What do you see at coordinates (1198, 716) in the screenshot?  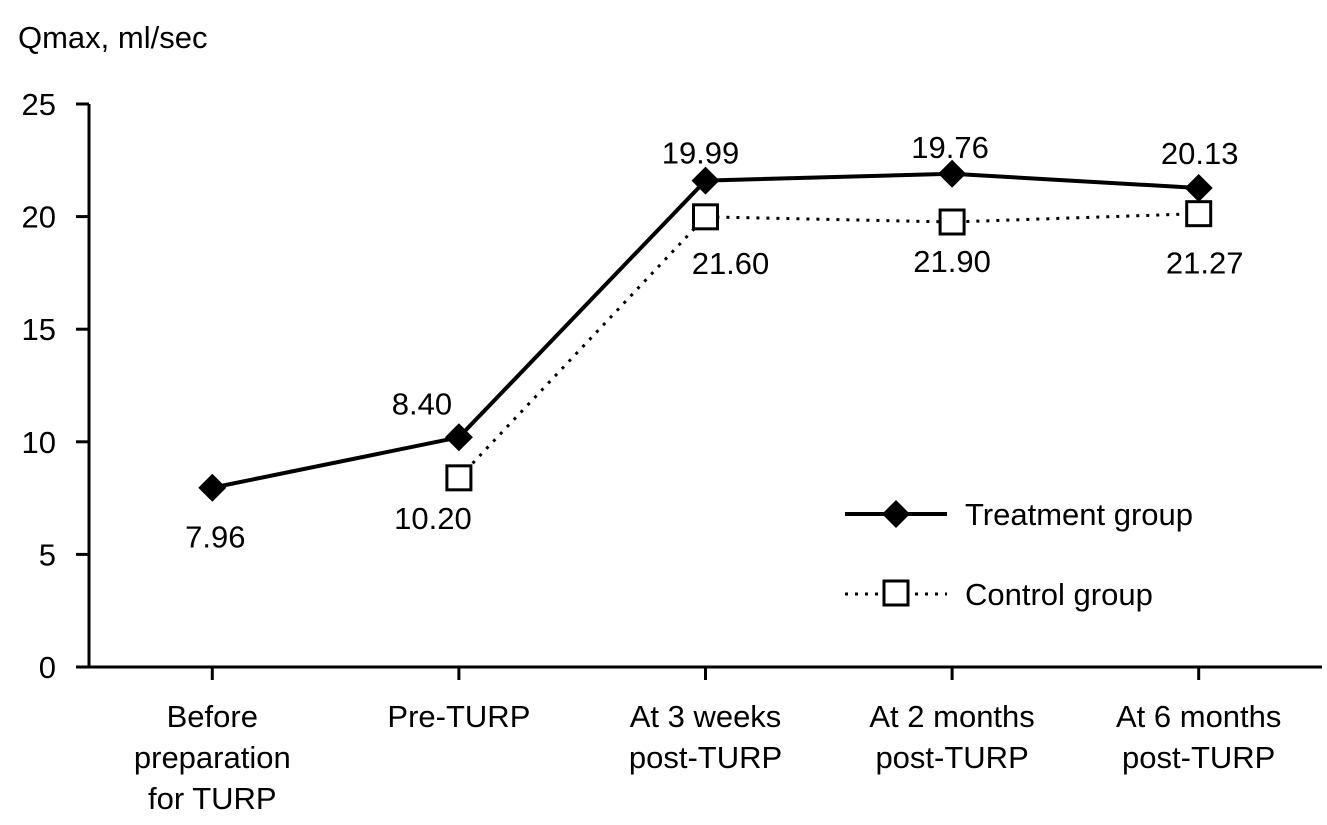 I see `x-axis-category-label: At 6 months` at bounding box center [1198, 716].